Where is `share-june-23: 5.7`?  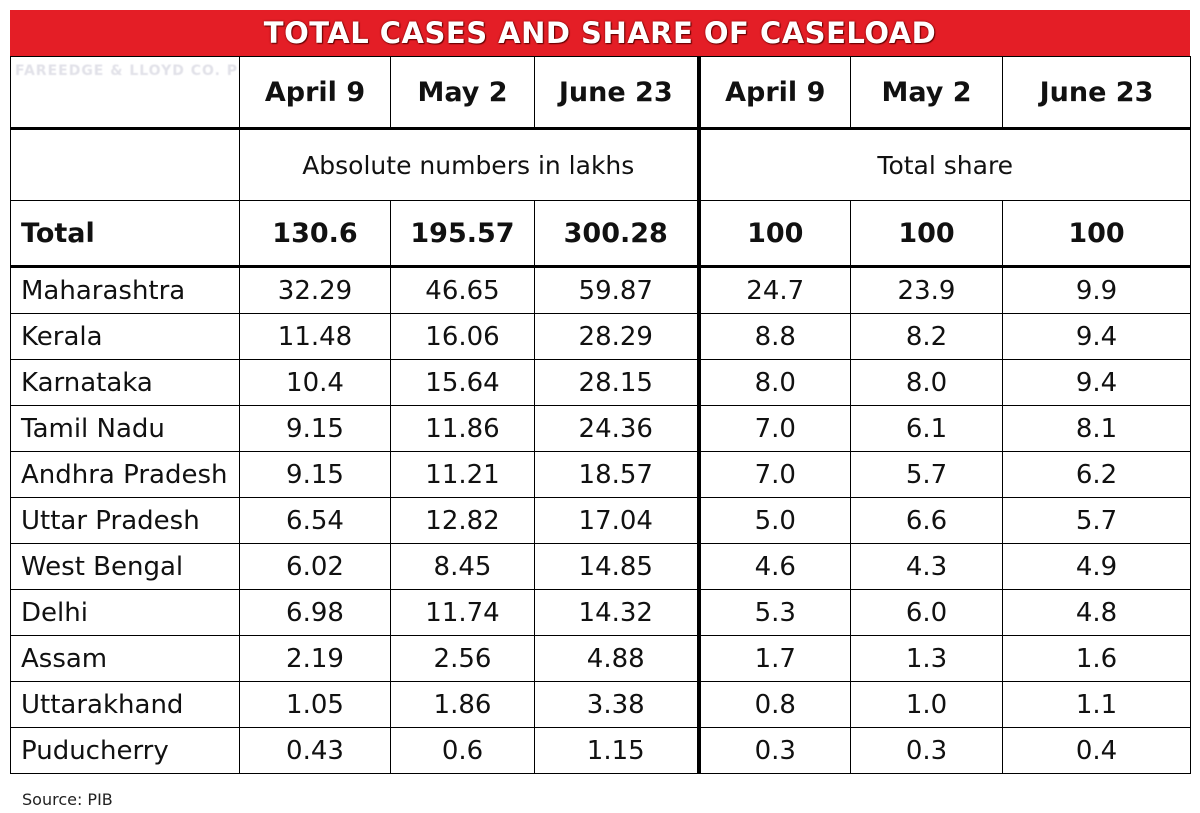 share-june-23: 5.7 is located at coordinates (1096, 520).